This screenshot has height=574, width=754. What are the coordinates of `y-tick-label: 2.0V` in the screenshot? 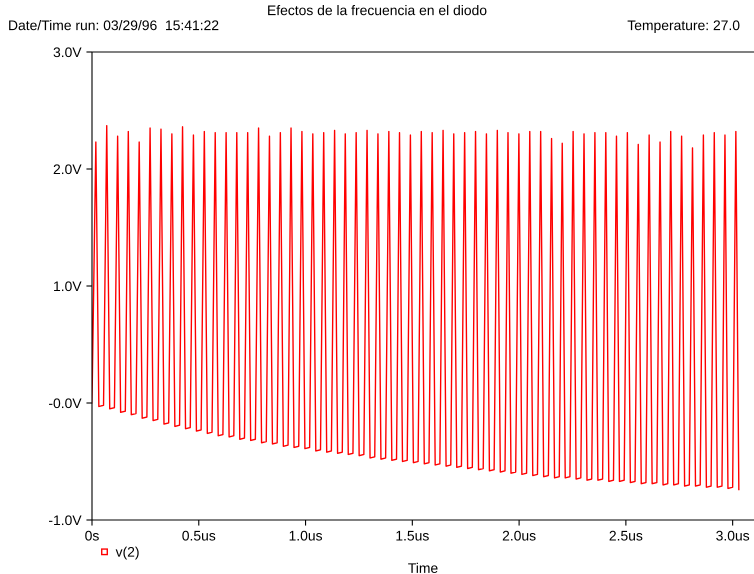 It's located at (68, 169).